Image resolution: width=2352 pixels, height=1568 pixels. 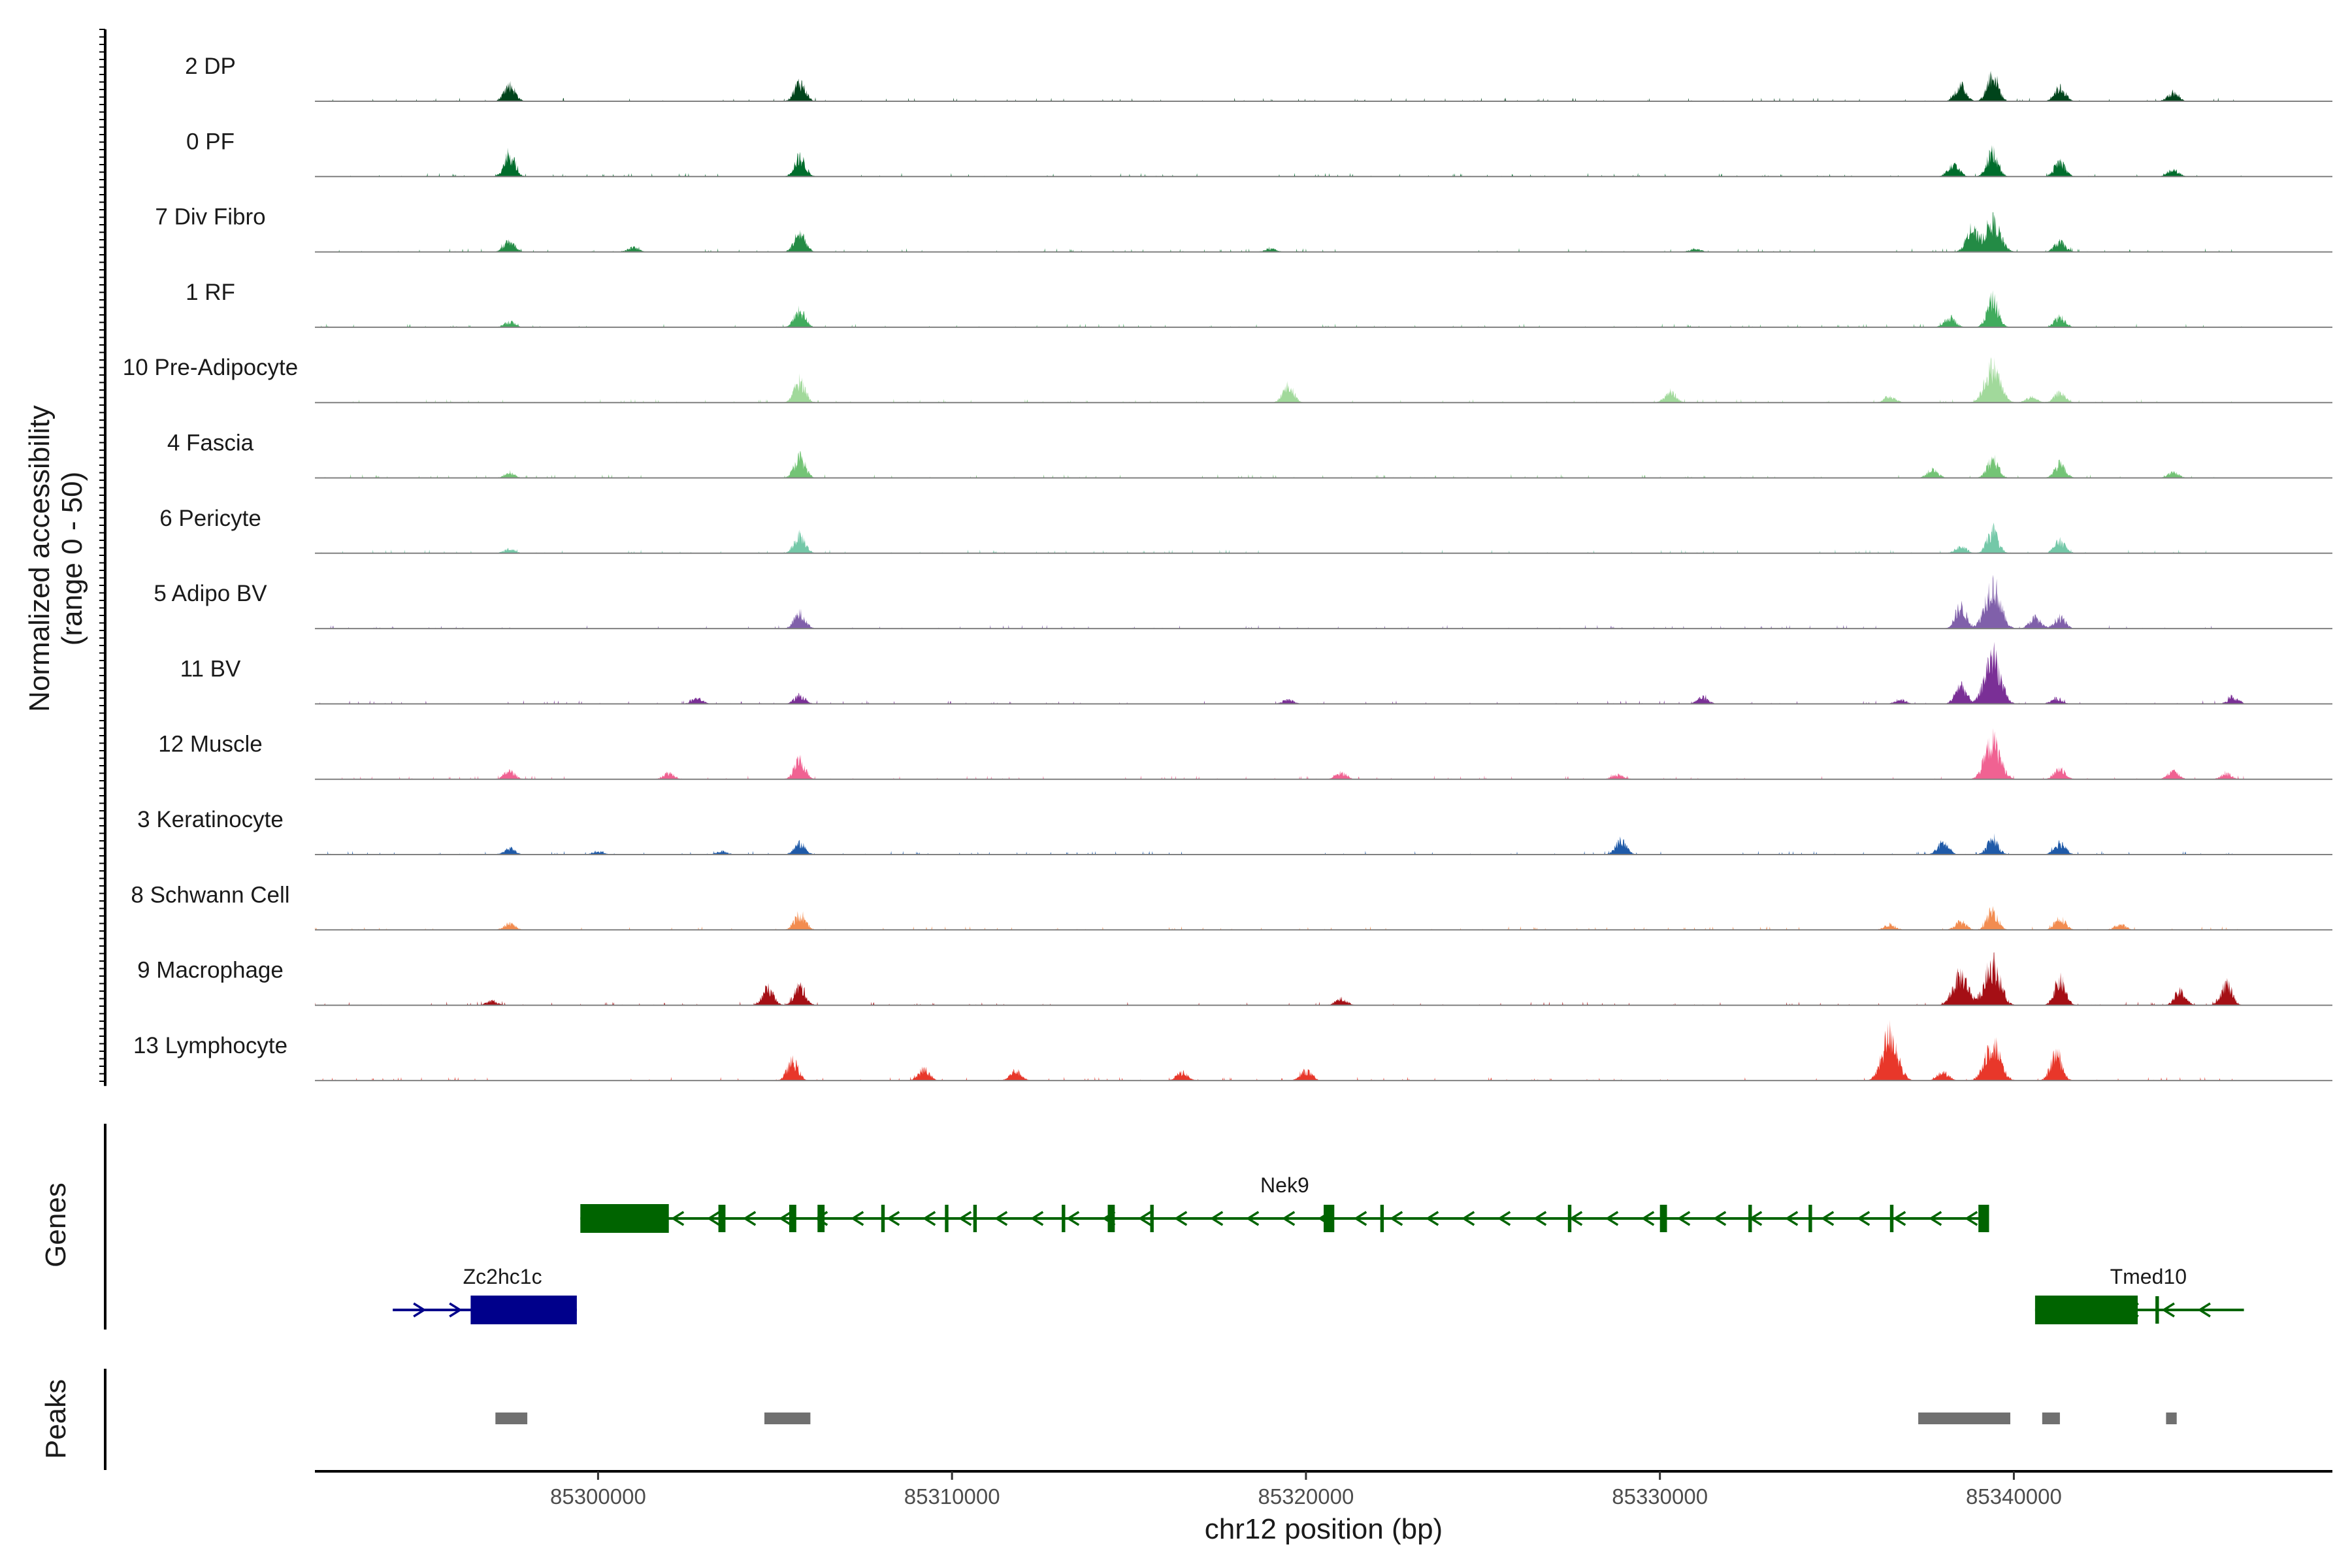 I want to click on x-tick-label: 85340000, so click(x=2014, y=1496).